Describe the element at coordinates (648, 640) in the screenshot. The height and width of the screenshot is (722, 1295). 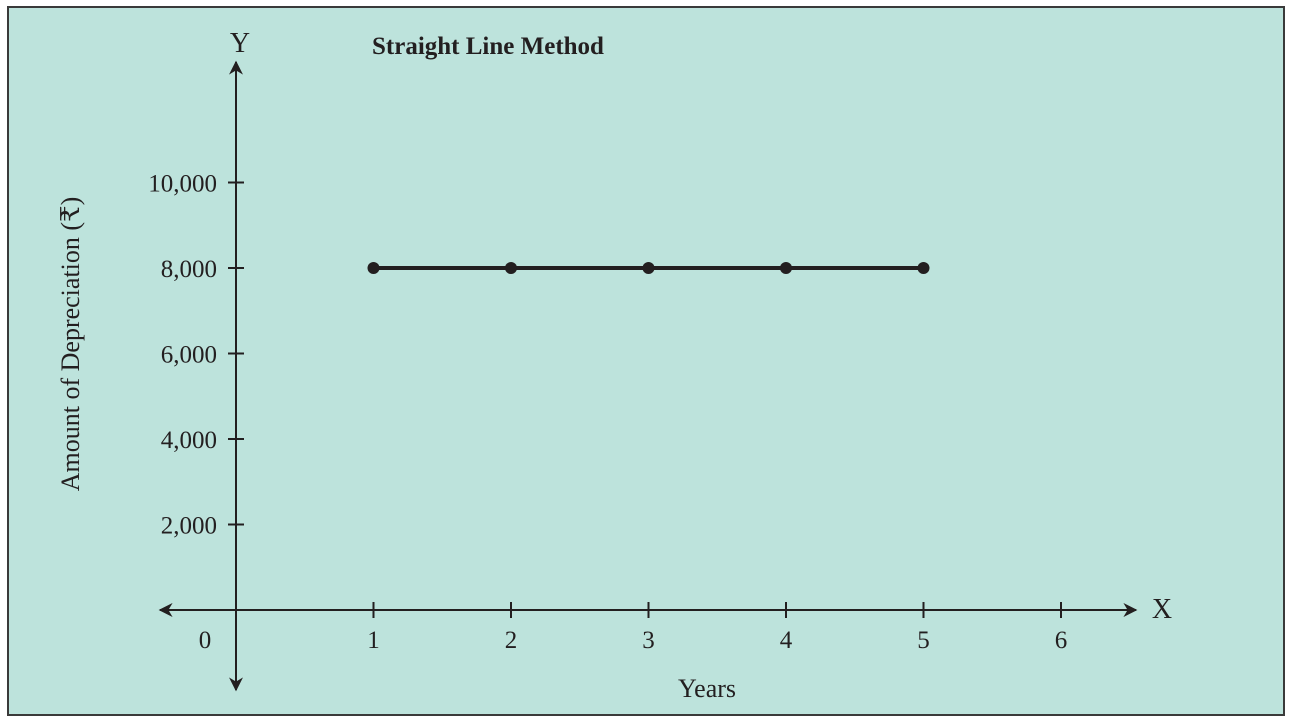
I see `x-tick-label: 3` at that location.